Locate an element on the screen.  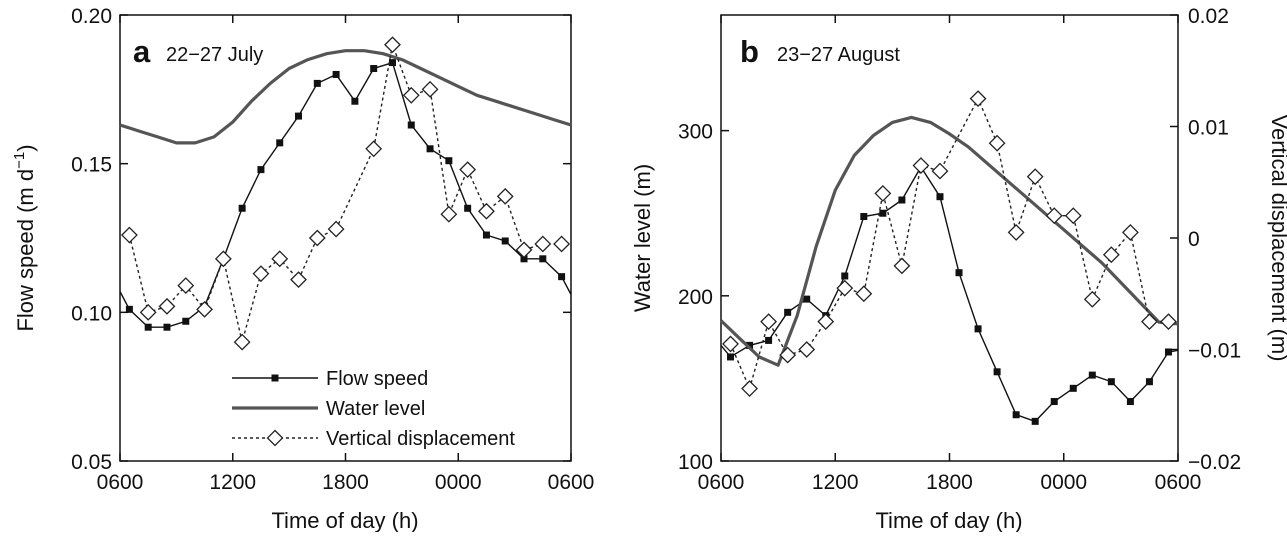
panel-a-title: 22−27 July is located at coordinates (214, 55).